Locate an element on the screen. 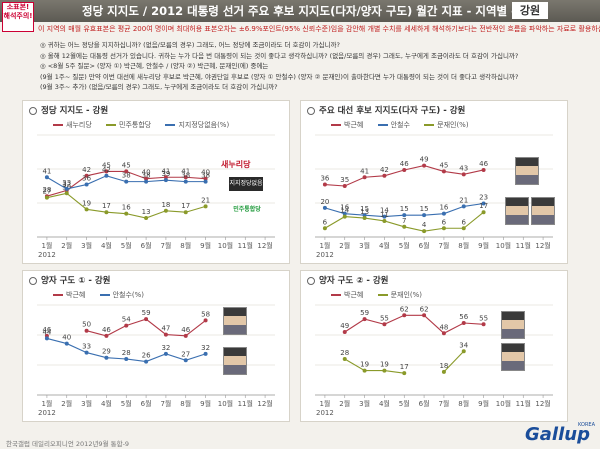 This screenshot has height=449, width=600. data-label: 18 is located at coordinates (165, 205).